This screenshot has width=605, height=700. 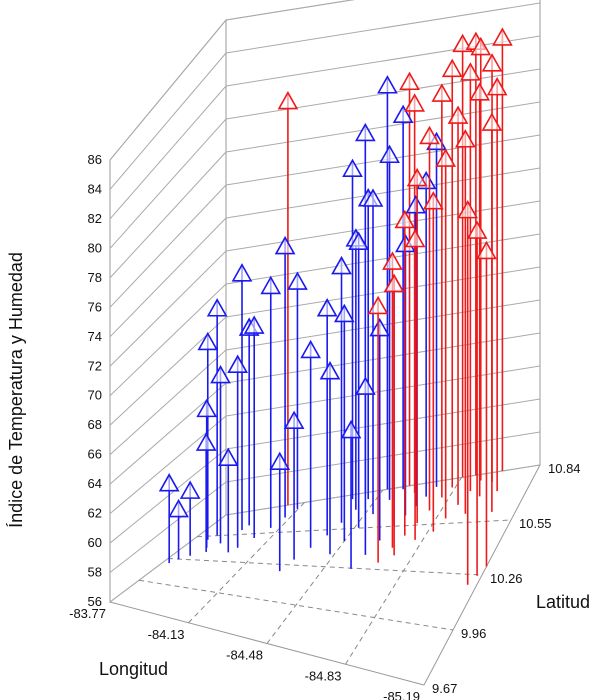 I want to click on z-tick-label: 64, so click(x=95, y=483).